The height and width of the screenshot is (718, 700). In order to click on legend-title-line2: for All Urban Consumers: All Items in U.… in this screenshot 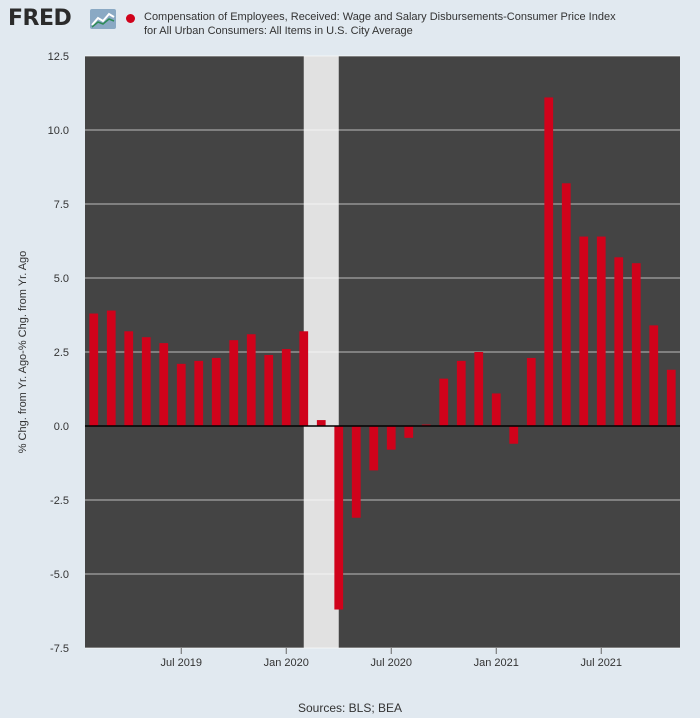, I will do `click(278, 31)`.